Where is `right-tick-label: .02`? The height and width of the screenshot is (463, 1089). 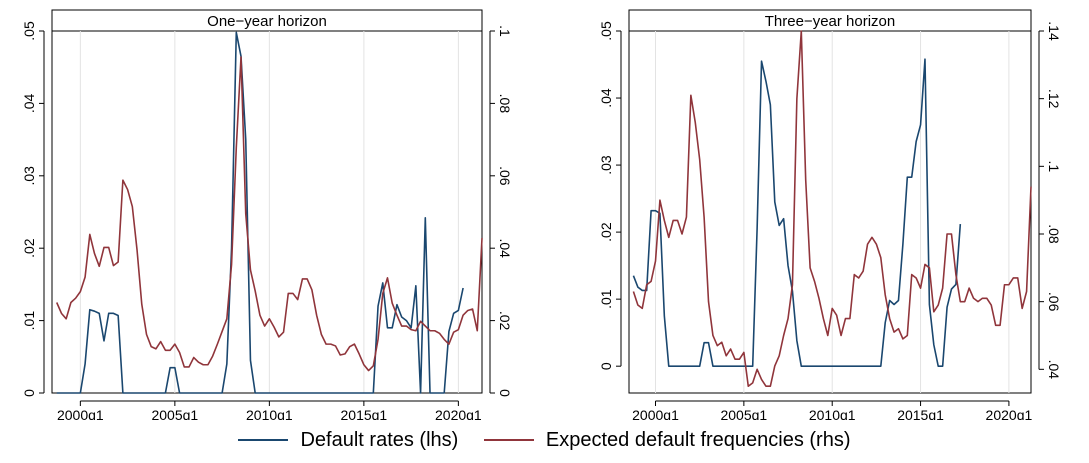
right-tick-label: .02 is located at coordinates (505, 321).